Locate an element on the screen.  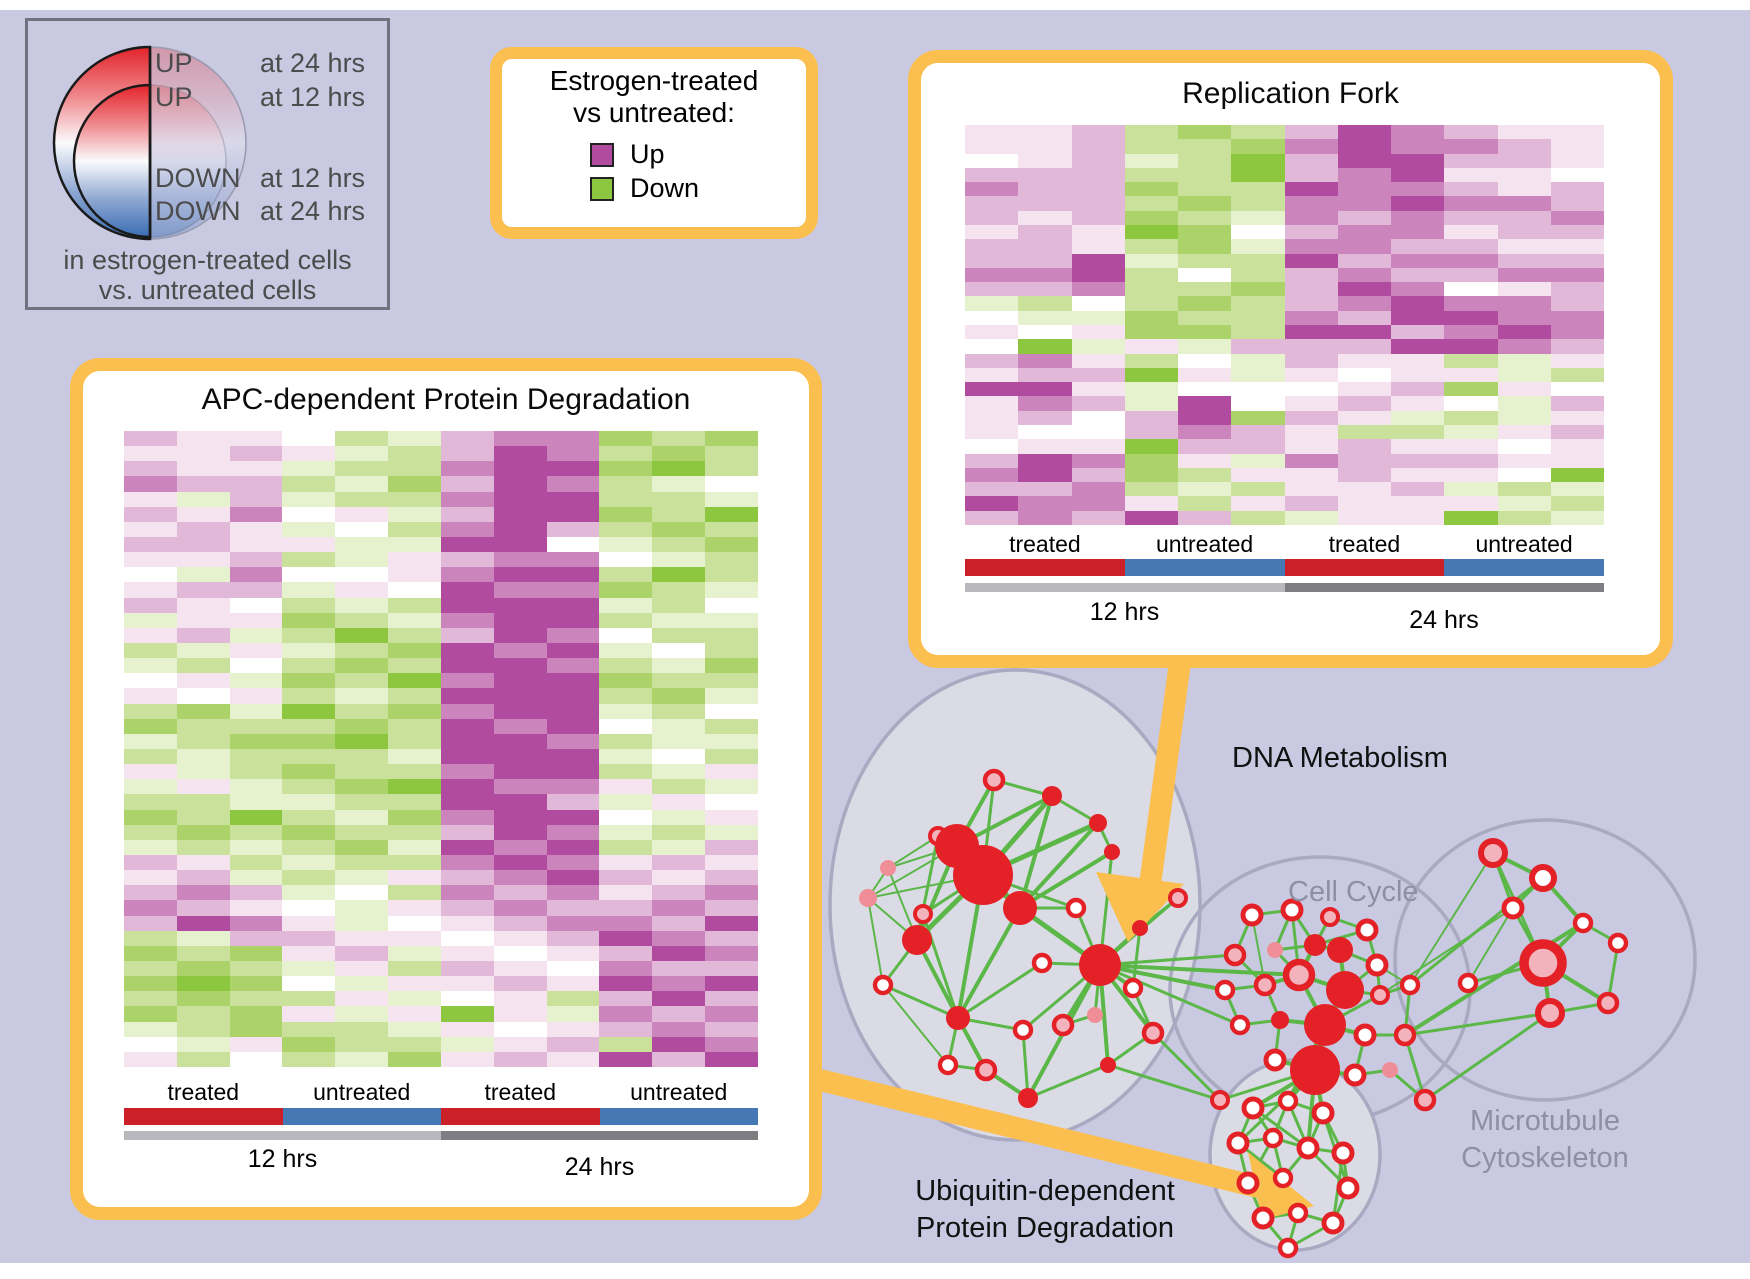
ring-time-12-up: at 12 hrs is located at coordinates (313, 97).